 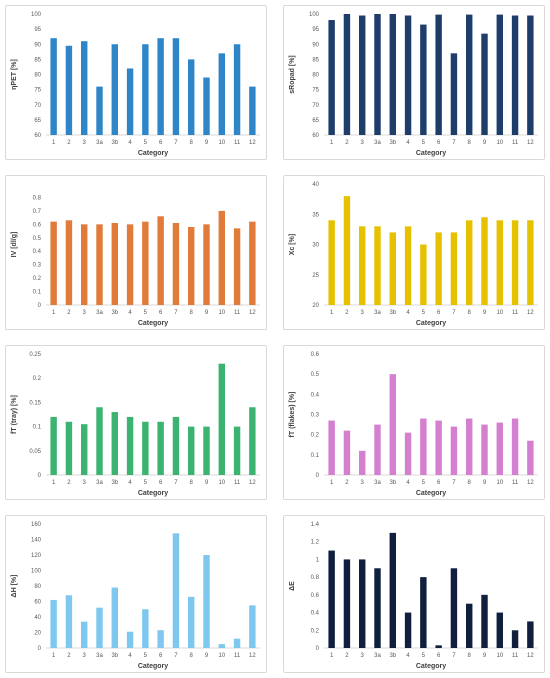 What do you see at coordinates (36, 541) in the screenshot?
I see `y-tick-label: 140` at bounding box center [36, 541].